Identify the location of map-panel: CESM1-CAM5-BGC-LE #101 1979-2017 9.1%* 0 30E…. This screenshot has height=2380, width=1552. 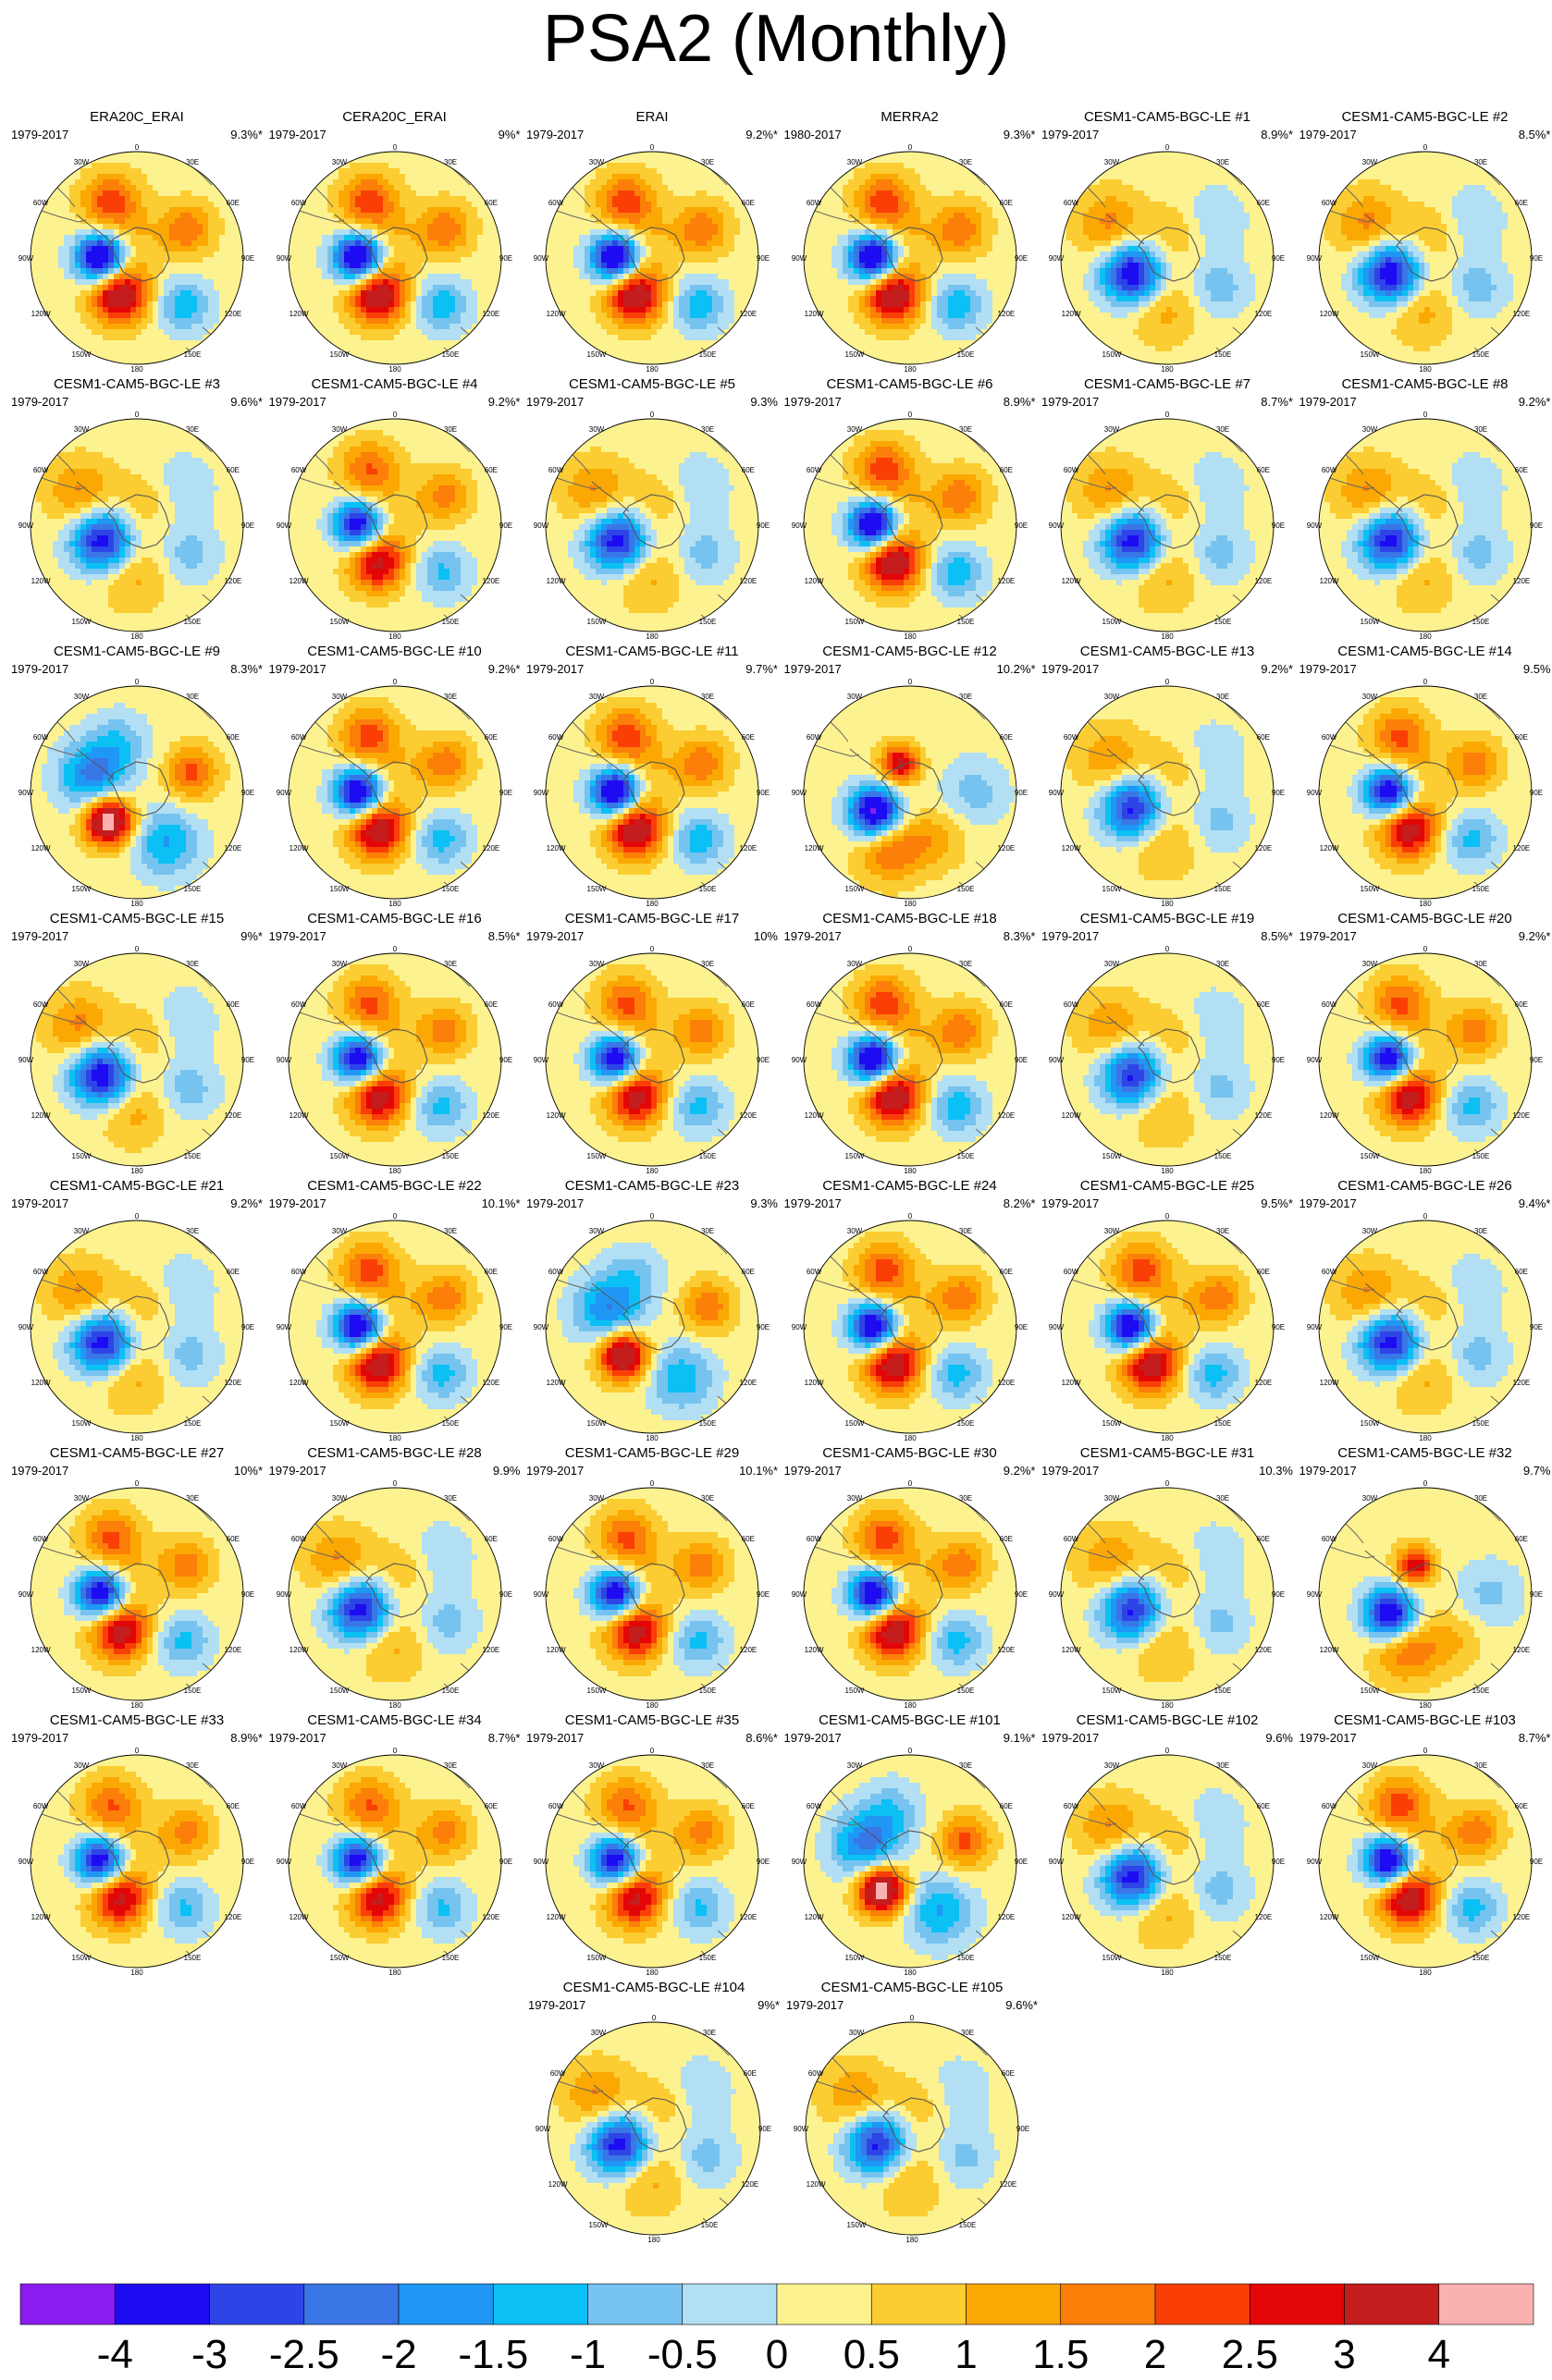
(910, 1841).